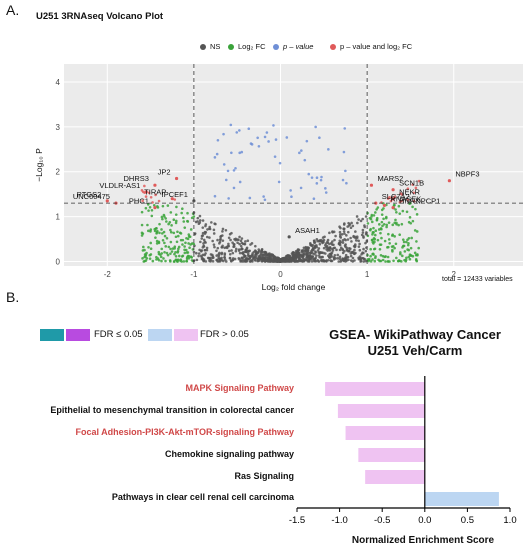  What do you see at coordinates (467, 174) in the screenshot?
I see `annotation-nbpf3: NBPF3` at bounding box center [467, 174].